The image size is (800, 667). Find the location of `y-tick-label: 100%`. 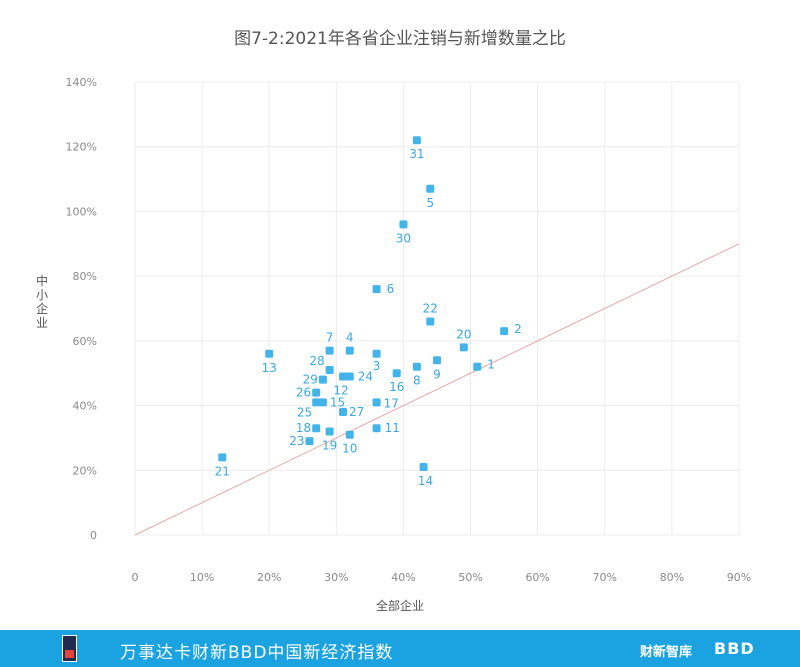

y-tick-label: 100% is located at coordinates (81, 211).